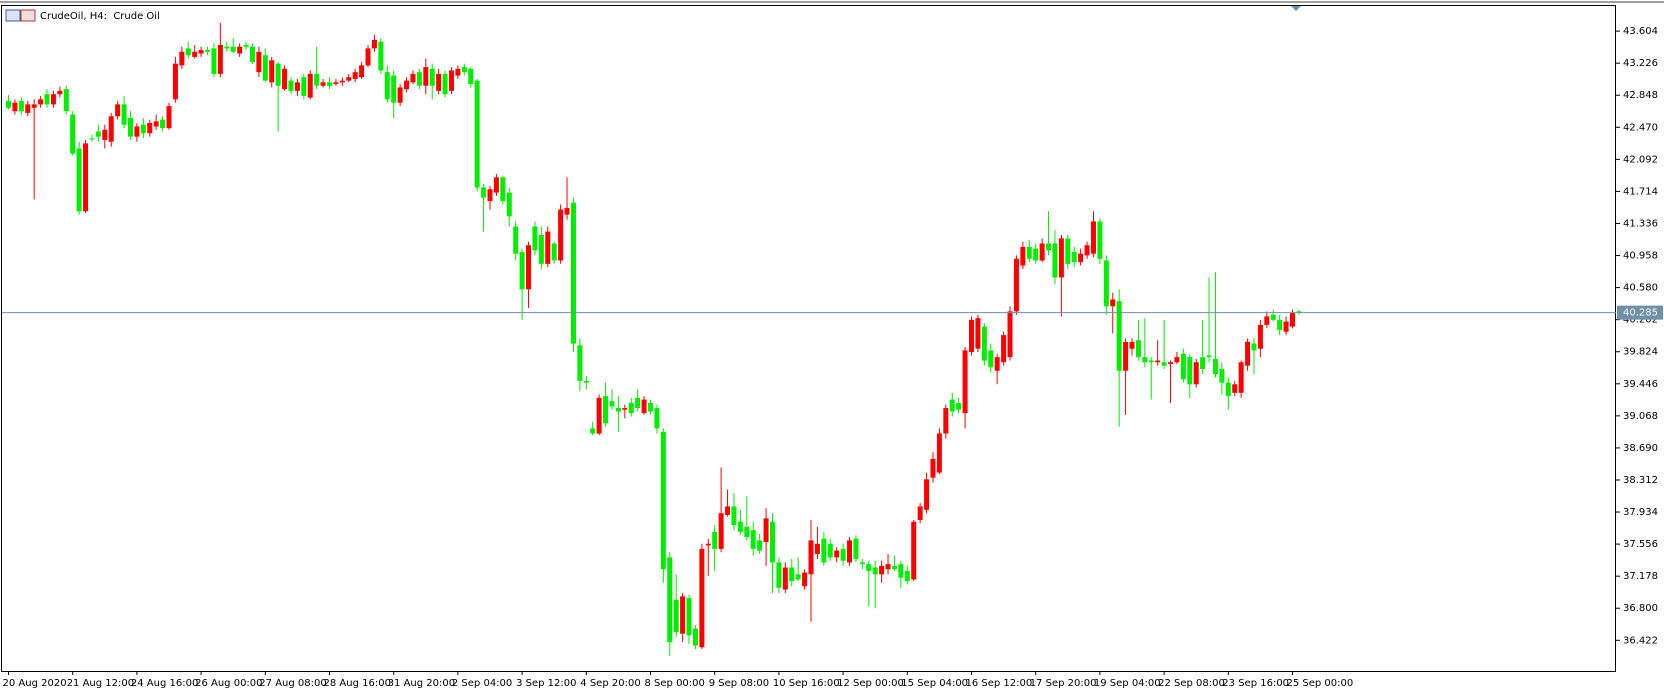  Describe the element at coordinates (20, 15) in the screenshot. I see `chart-icon` at that location.